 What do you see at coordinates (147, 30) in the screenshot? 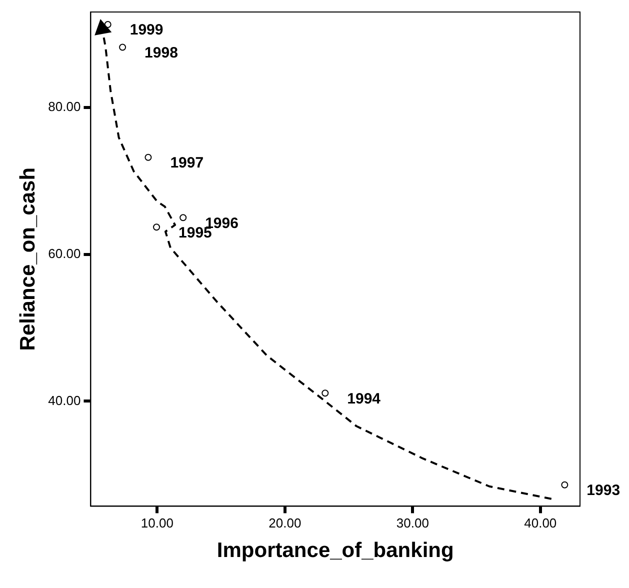
I see `annotation: 1999` at bounding box center [147, 30].